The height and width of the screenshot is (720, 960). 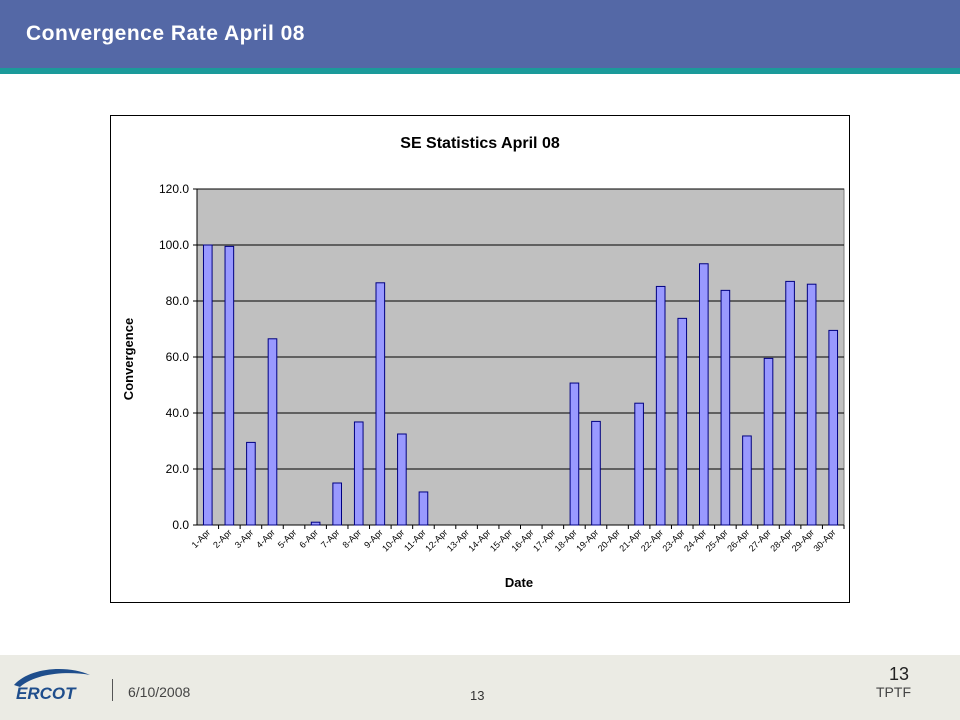 What do you see at coordinates (352, 538) in the screenshot?
I see `x-tick-label: 8-Apr` at bounding box center [352, 538].